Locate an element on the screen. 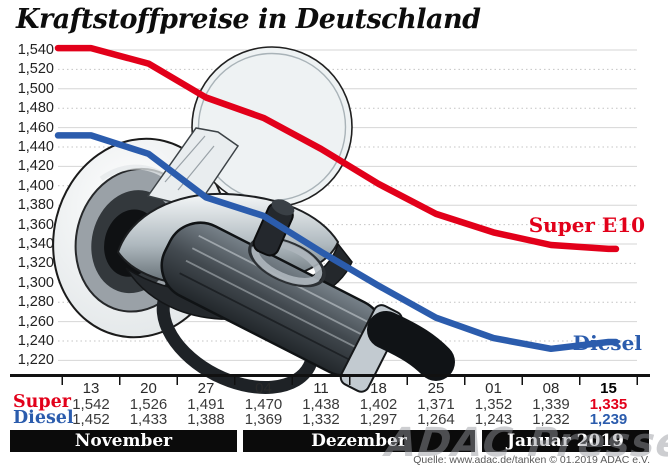 This screenshot has height=474, width=668. x-tick-label: 27 is located at coordinates (206, 388).